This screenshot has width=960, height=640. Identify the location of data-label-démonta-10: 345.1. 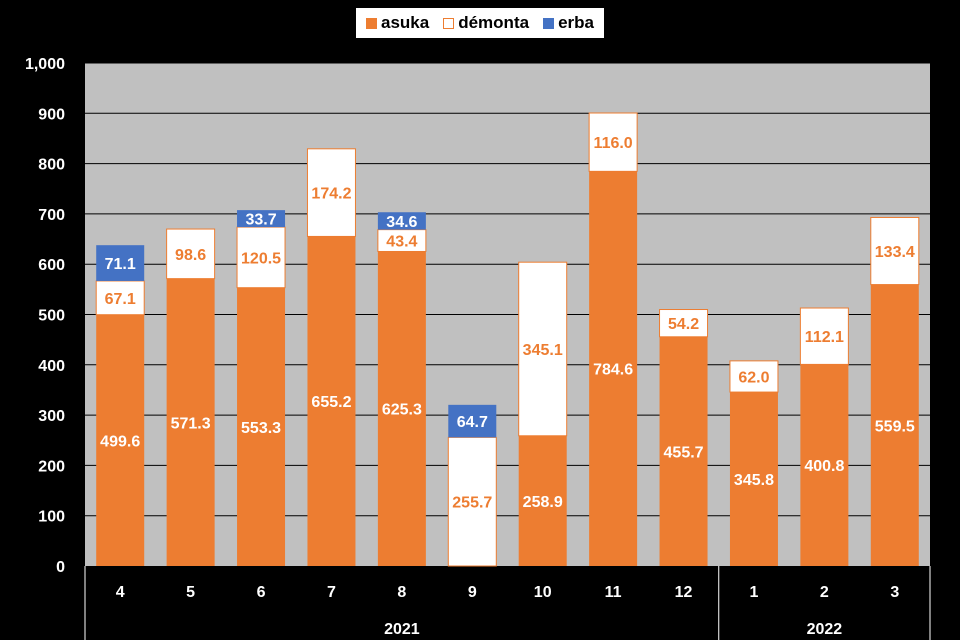
(543, 350).